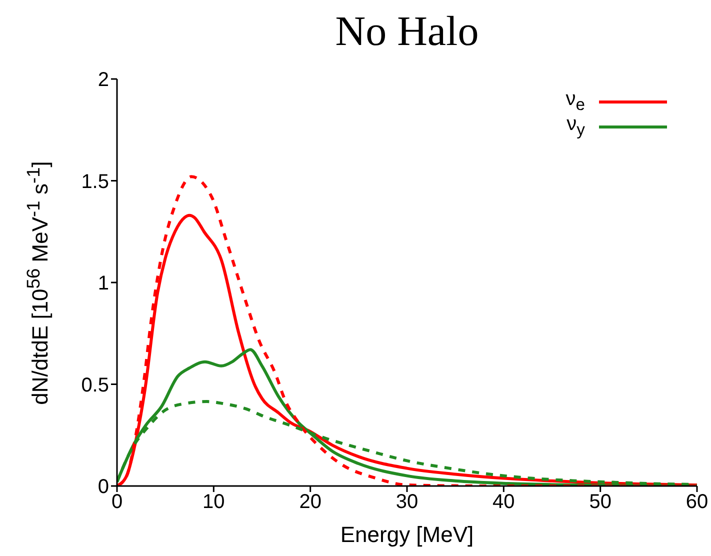 The image size is (711, 556). I want to click on x-tick-label: 50, so click(600, 502).